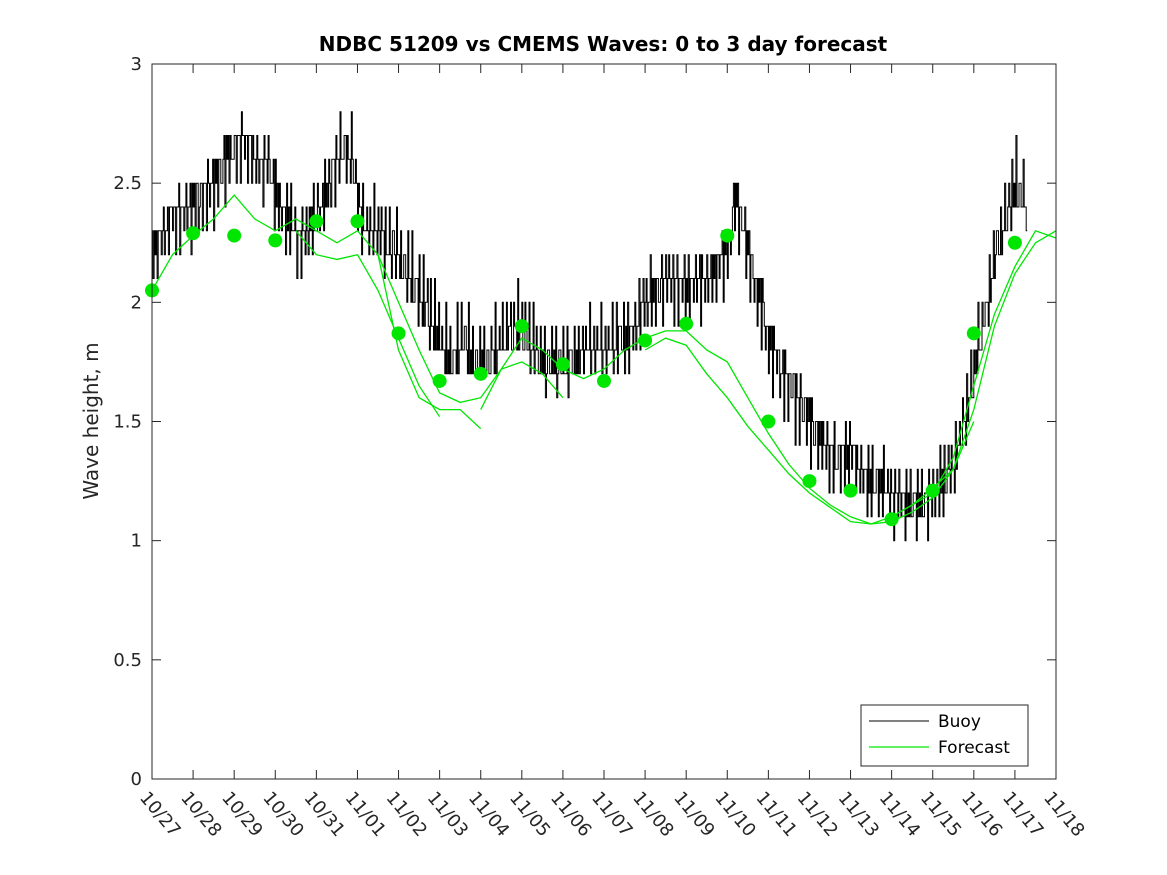 This screenshot has height=875, width=1167. Describe the element at coordinates (91, 420) in the screenshot. I see `y-axis-label: Wave height, m` at that location.